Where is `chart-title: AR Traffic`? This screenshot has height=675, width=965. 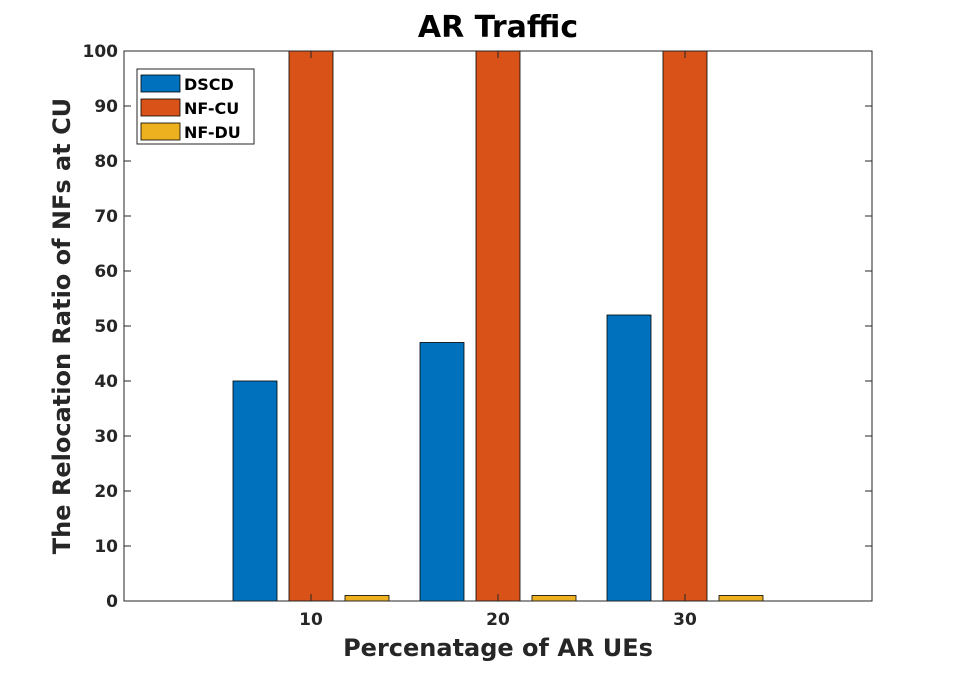
chart-title: AR Traffic is located at coordinates (498, 27).